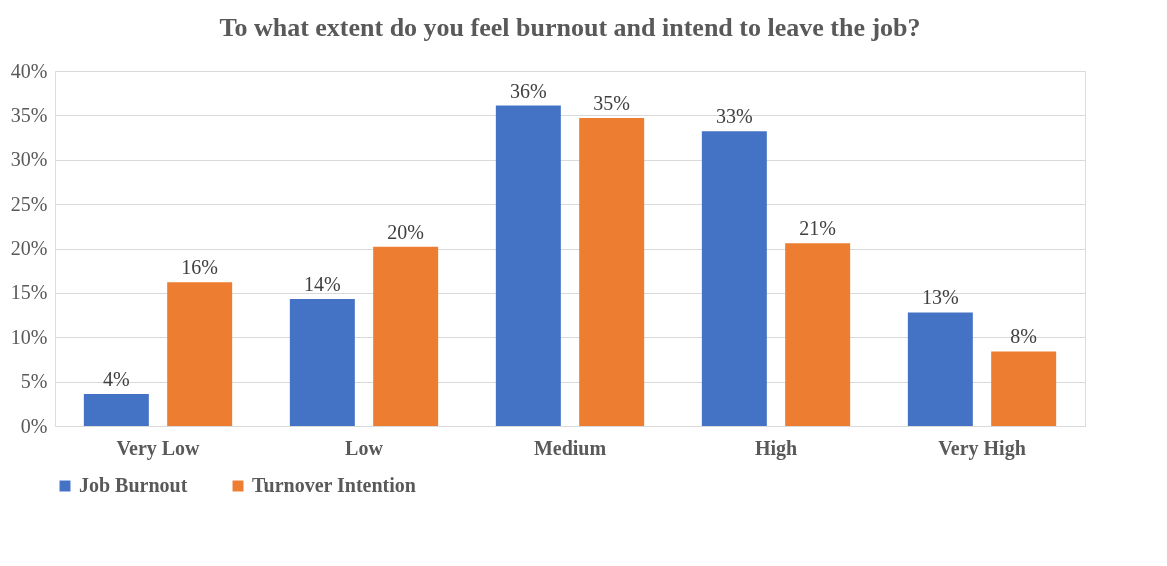  I want to click on legend-label: Turnover Intention, so click(334, 485).